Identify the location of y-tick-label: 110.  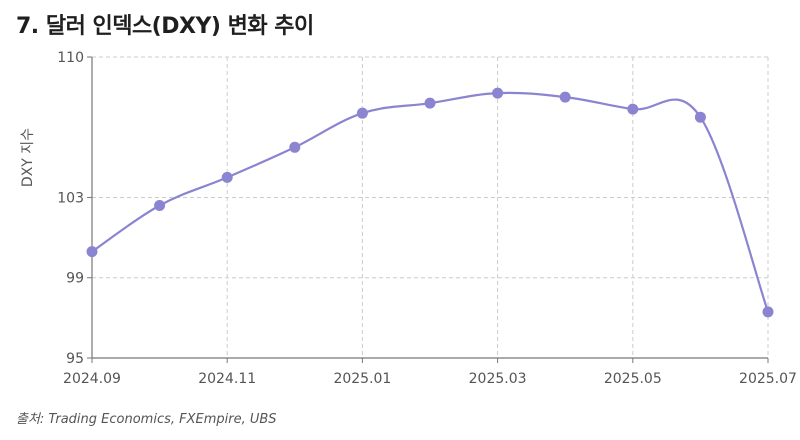
(70, 58).